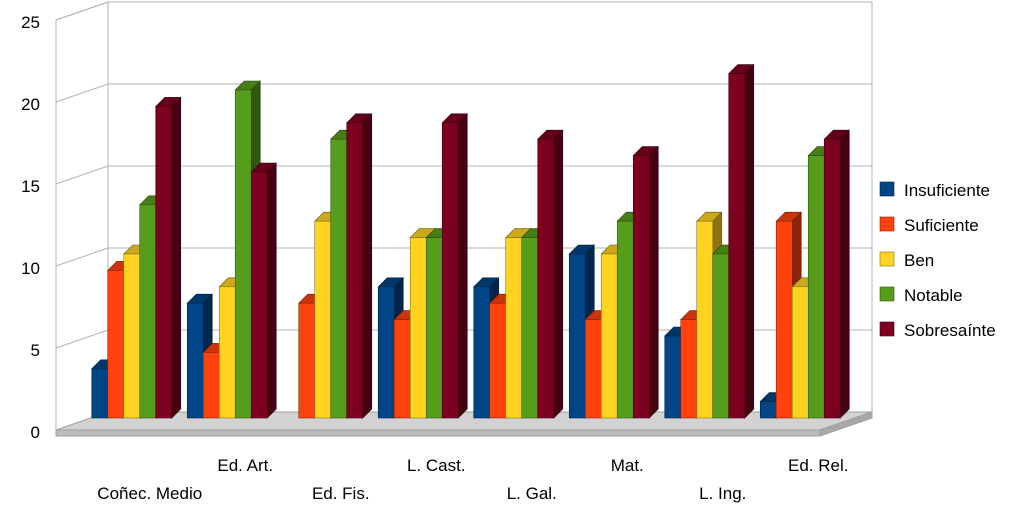 The width and height of the screenshot is (1024, 511). Describe the element at coordinates (532, 493) in the screenshot. I see `x-tick-label: L. Gal.` at that location.